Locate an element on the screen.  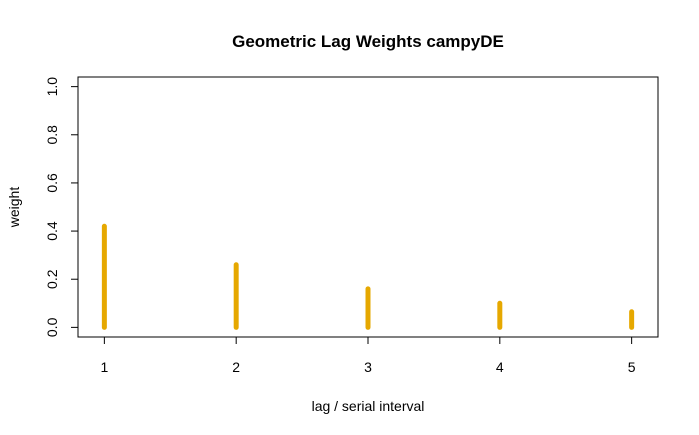
x-tick-label: 2 is located at coordinates (236, 367).